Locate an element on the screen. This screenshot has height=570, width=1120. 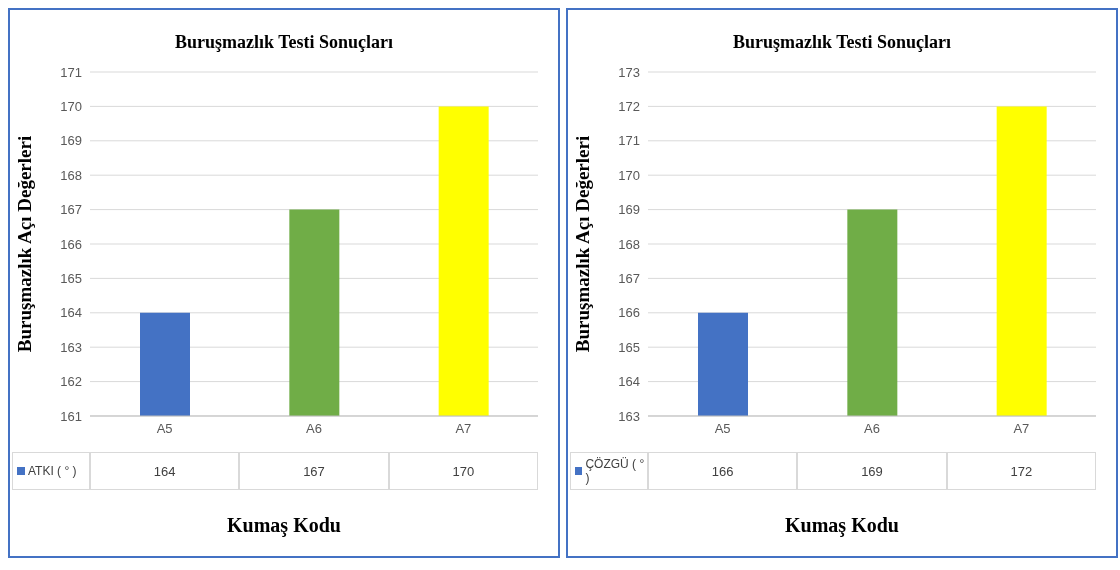
data-label: 166 is located at coordinates (723, 471).